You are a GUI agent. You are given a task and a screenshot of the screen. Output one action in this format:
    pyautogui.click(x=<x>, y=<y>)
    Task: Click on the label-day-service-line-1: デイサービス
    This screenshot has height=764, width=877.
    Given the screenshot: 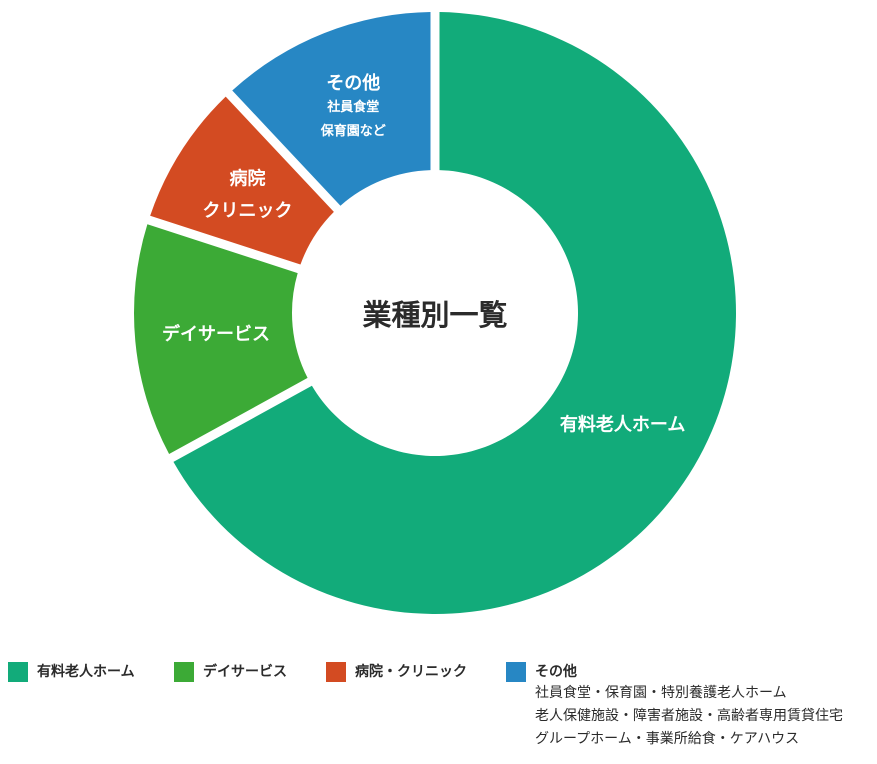 What is the action you would take?
    pyautogui.click(x=216, y=334)
    